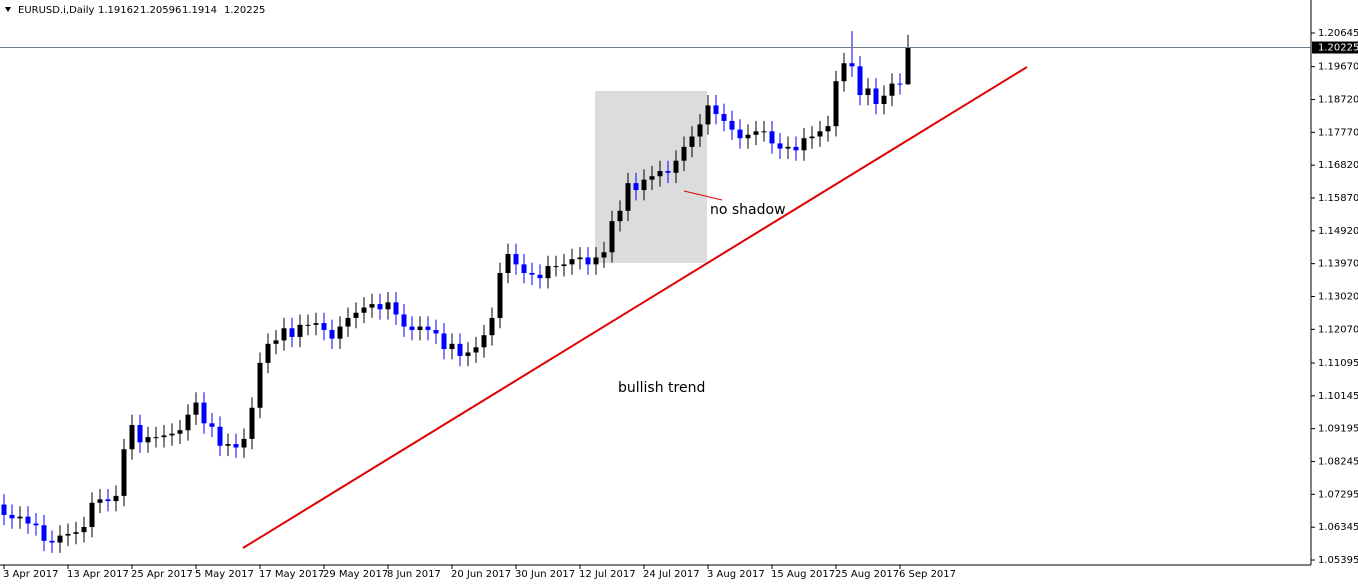 The height and width of the screenshot is (584, 1358). What do you see at coordinates (1338, 33) in the screenshot?
I see `y-tick-label: 1.20645` at bounding box center [1338, 33].